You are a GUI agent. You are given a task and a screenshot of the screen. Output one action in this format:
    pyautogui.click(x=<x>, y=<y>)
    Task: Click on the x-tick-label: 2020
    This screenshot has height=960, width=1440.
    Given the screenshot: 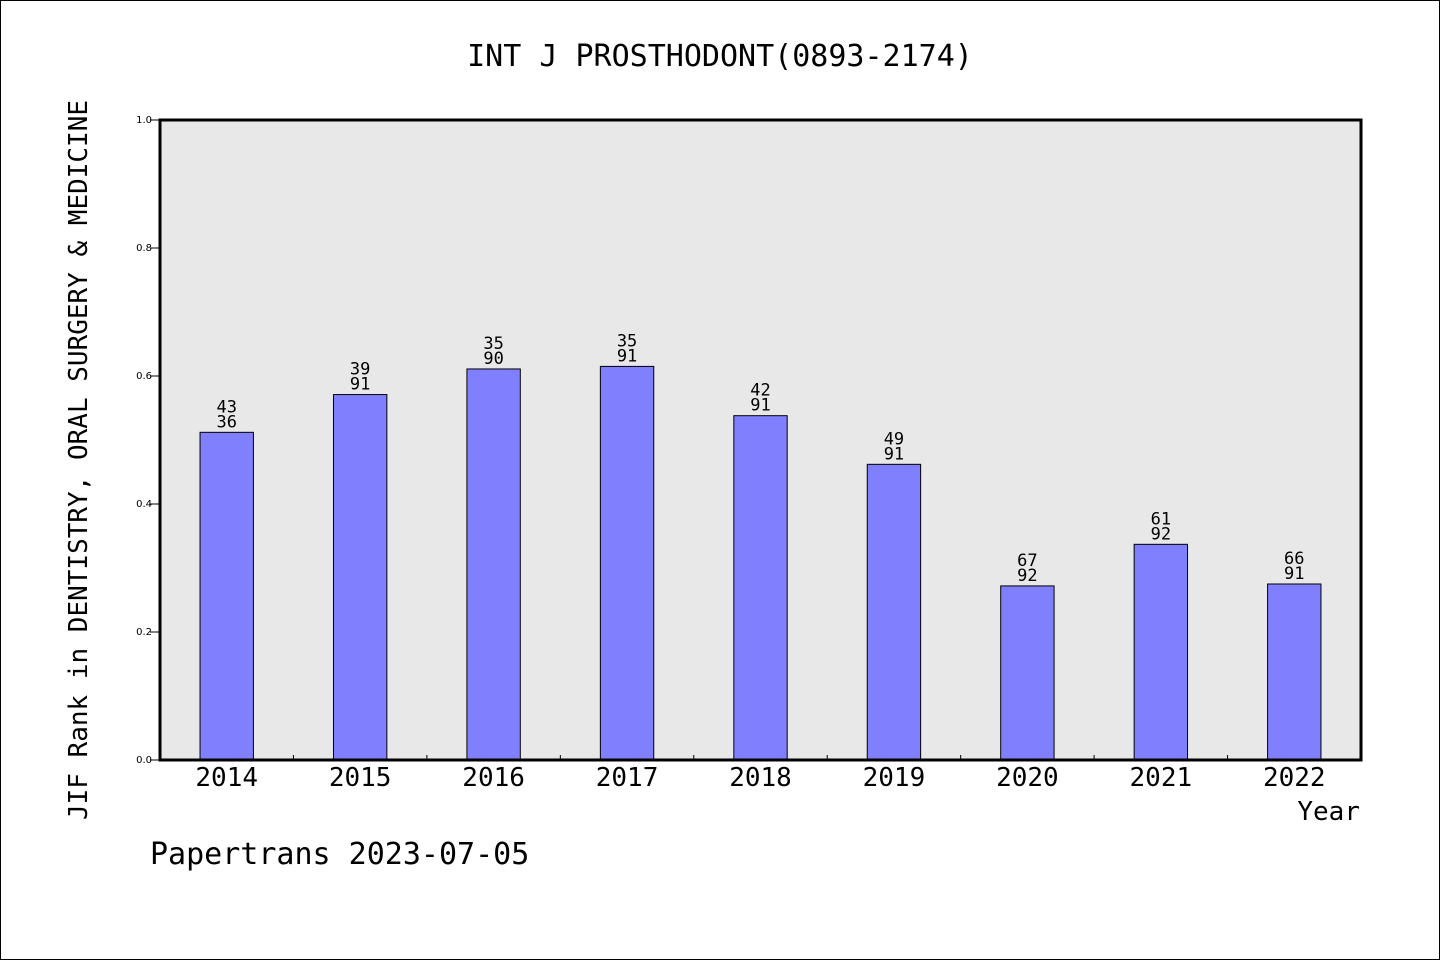 What is the action you would take?
    pyautogui.click(x=1027, y=778)
    